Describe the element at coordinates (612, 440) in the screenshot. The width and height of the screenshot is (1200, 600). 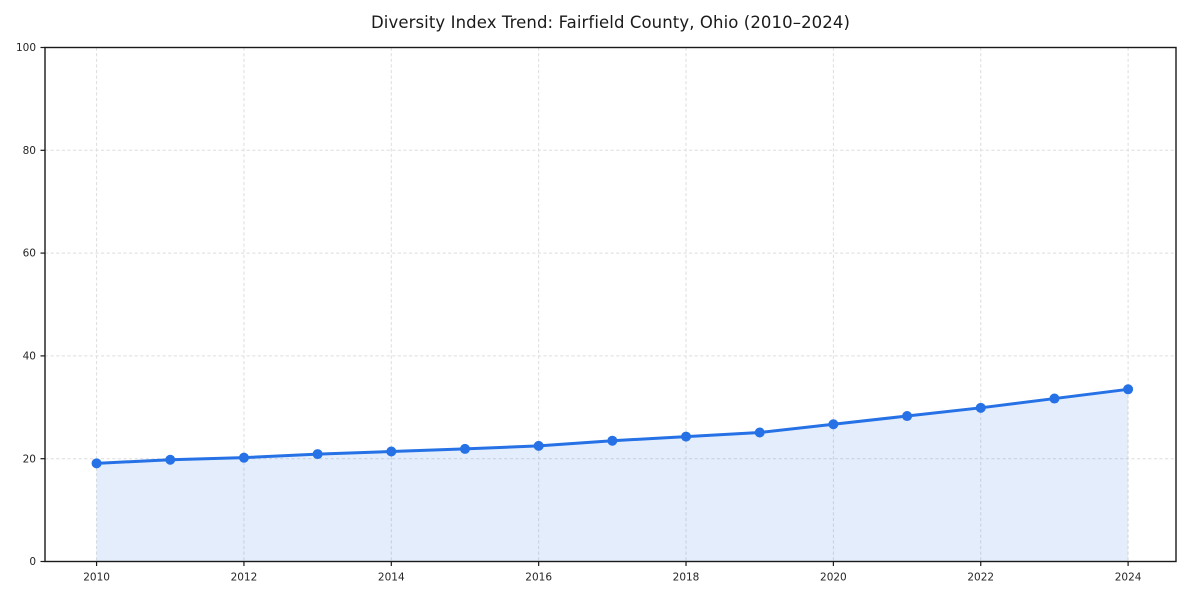
I see `data-point-2017` at that location.